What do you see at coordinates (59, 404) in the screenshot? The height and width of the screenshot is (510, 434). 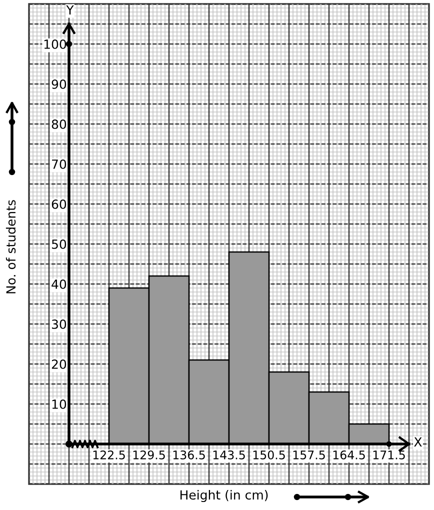 I see `y-tick-label: 10` at bounding box center [59, 404].